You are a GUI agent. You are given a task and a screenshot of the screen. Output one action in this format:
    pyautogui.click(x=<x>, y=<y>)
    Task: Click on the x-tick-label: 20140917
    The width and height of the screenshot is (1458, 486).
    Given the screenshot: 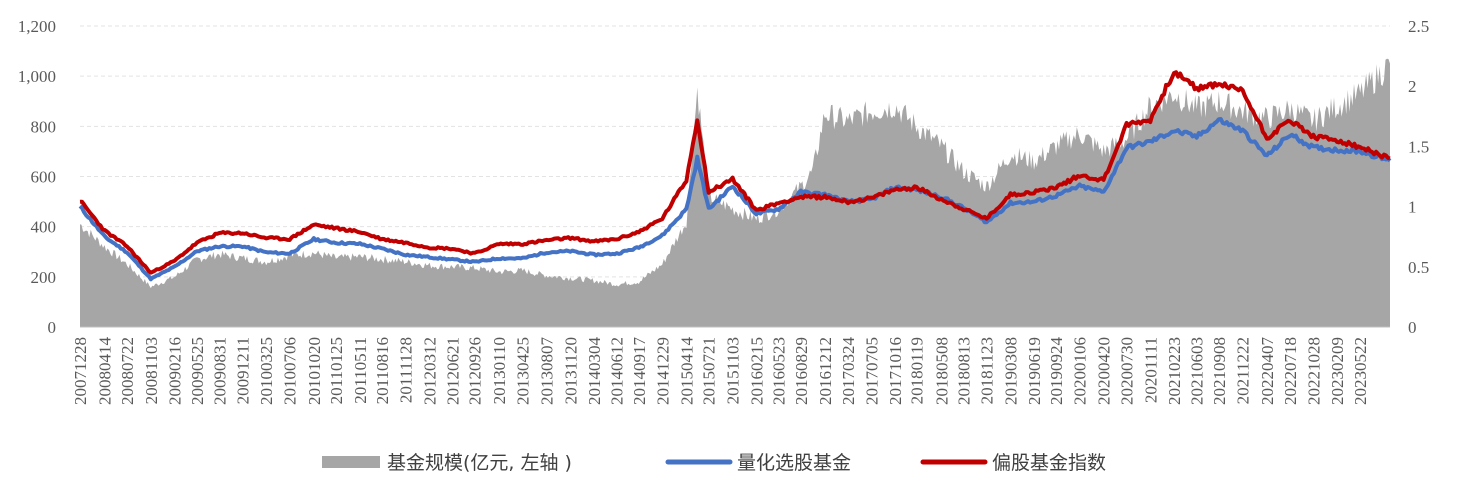 What is the action you would take?
    pyautogui.click(x=639, y=371)
    